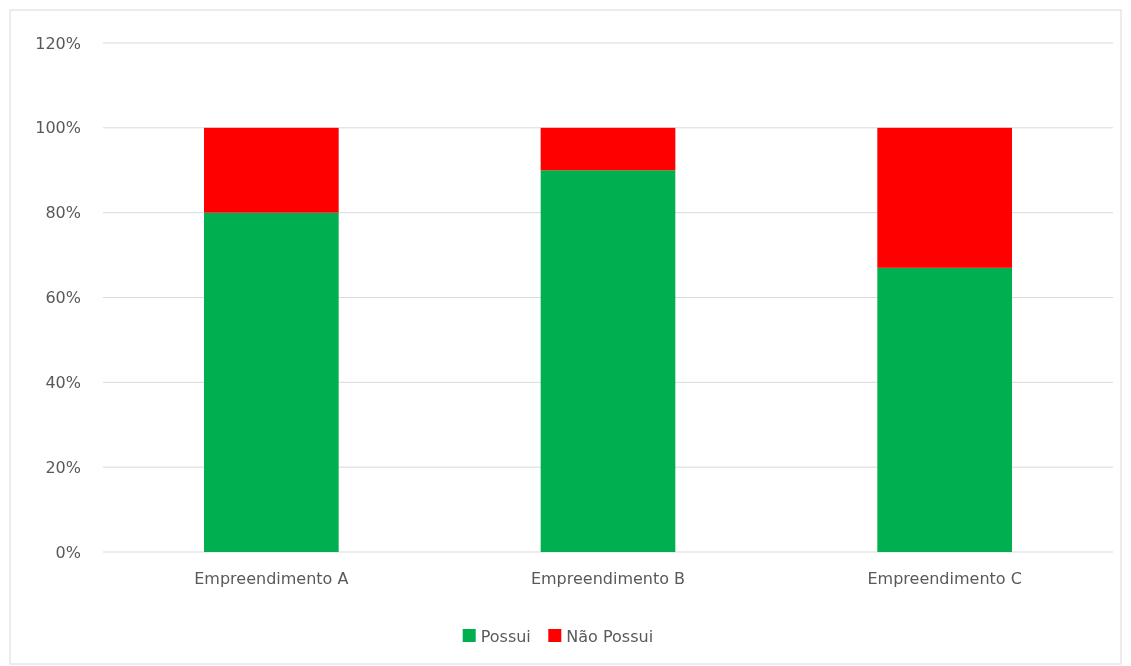  What do you see at coordinates (944, 578) in the screenshot?
I see `x-tick-label: Empreendimento C` at bounding box center [944, 578].